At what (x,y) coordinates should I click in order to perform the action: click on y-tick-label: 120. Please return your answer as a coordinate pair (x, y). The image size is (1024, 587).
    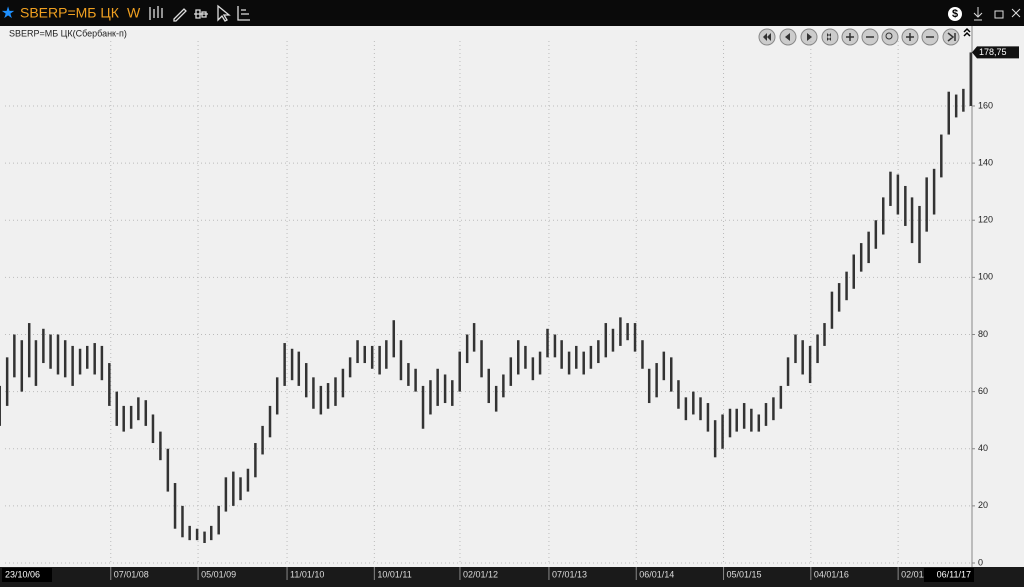
    Looking at the image, I should click on (985, 220).